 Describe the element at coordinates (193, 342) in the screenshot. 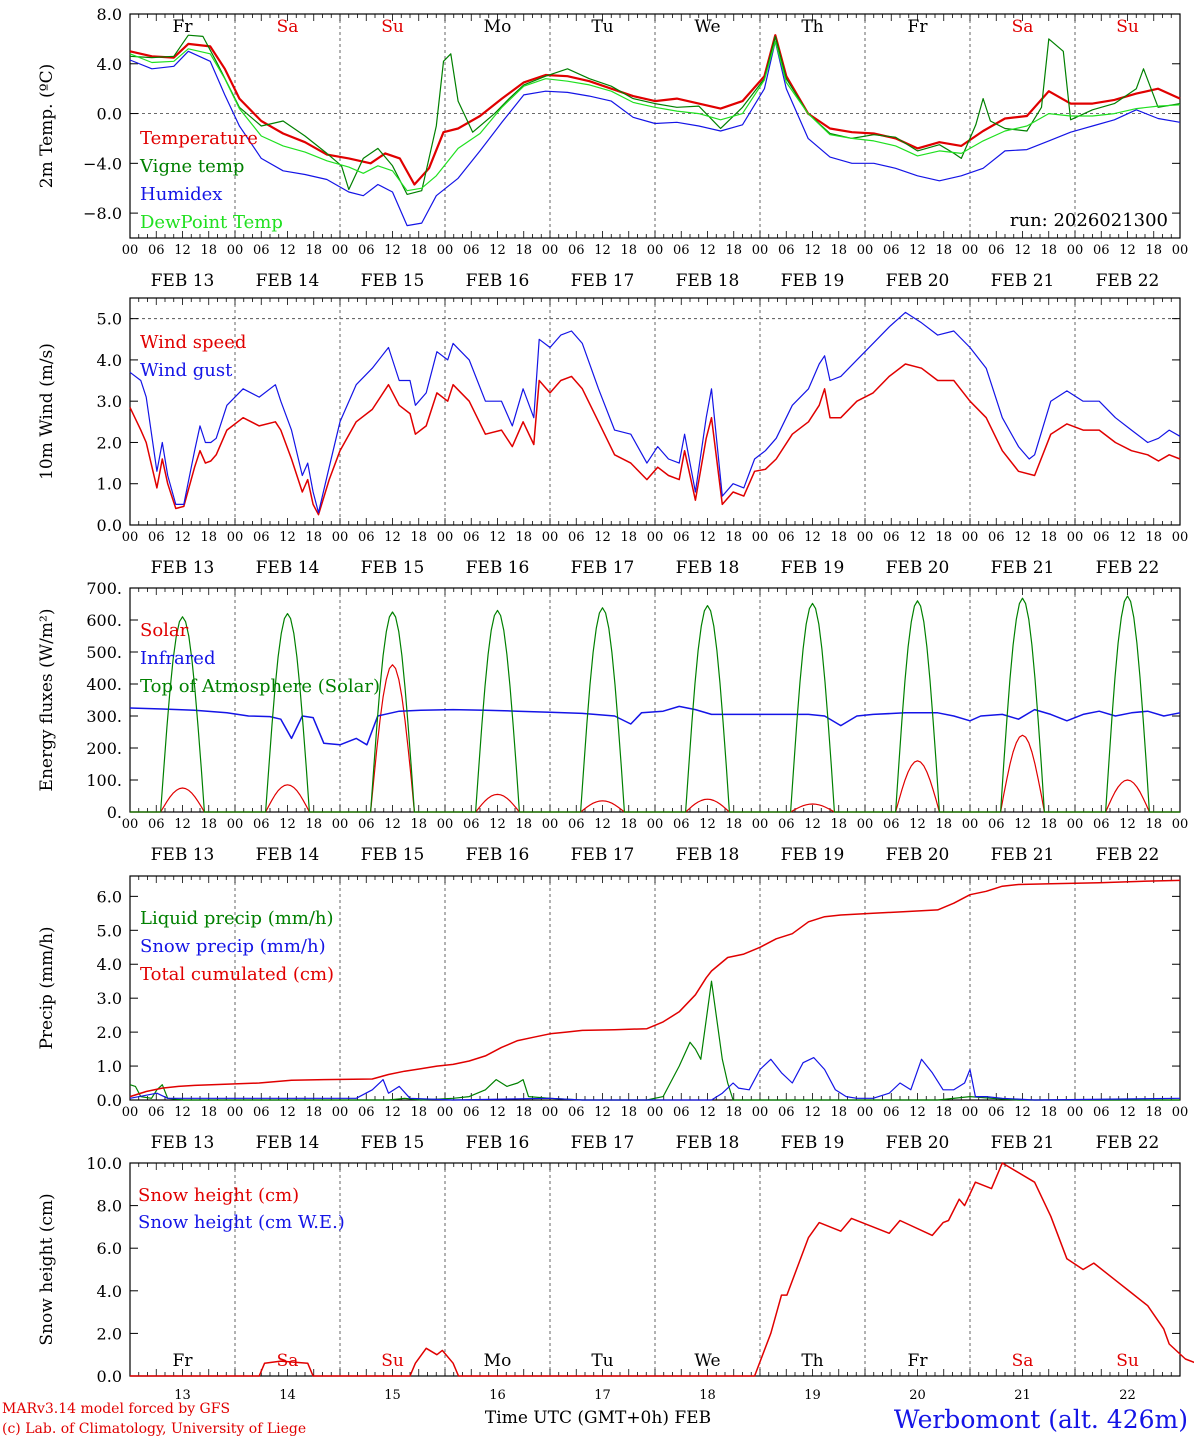

I see `legend-entry: Wind speed` at that location.